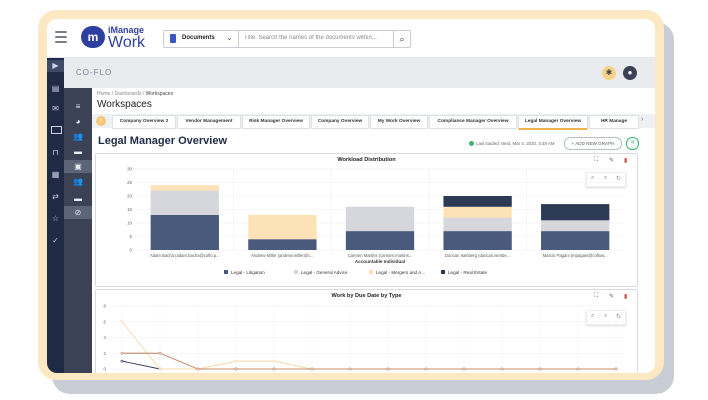 The height and width of the screenshot is (400, 708). I want to click on breadcrumb-workspaces: Workspaces, so click(159, 94).